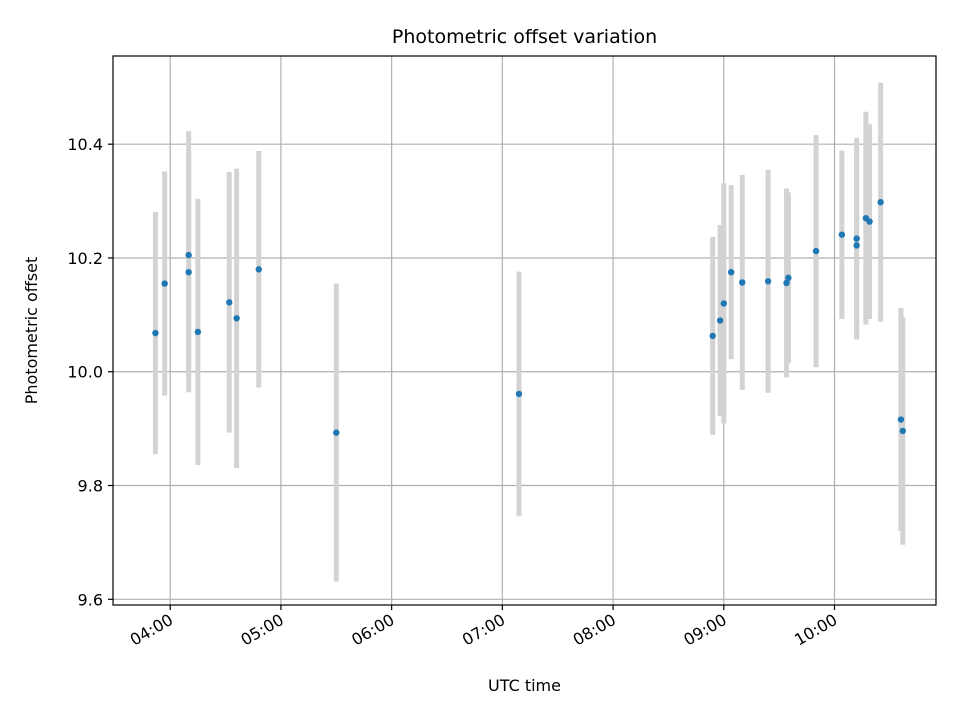 This screenshot has height=720, width=960. Describe the element at coordinates (524, 685) in the screenshot. I see `x-axis-title: UTC time` at that location.